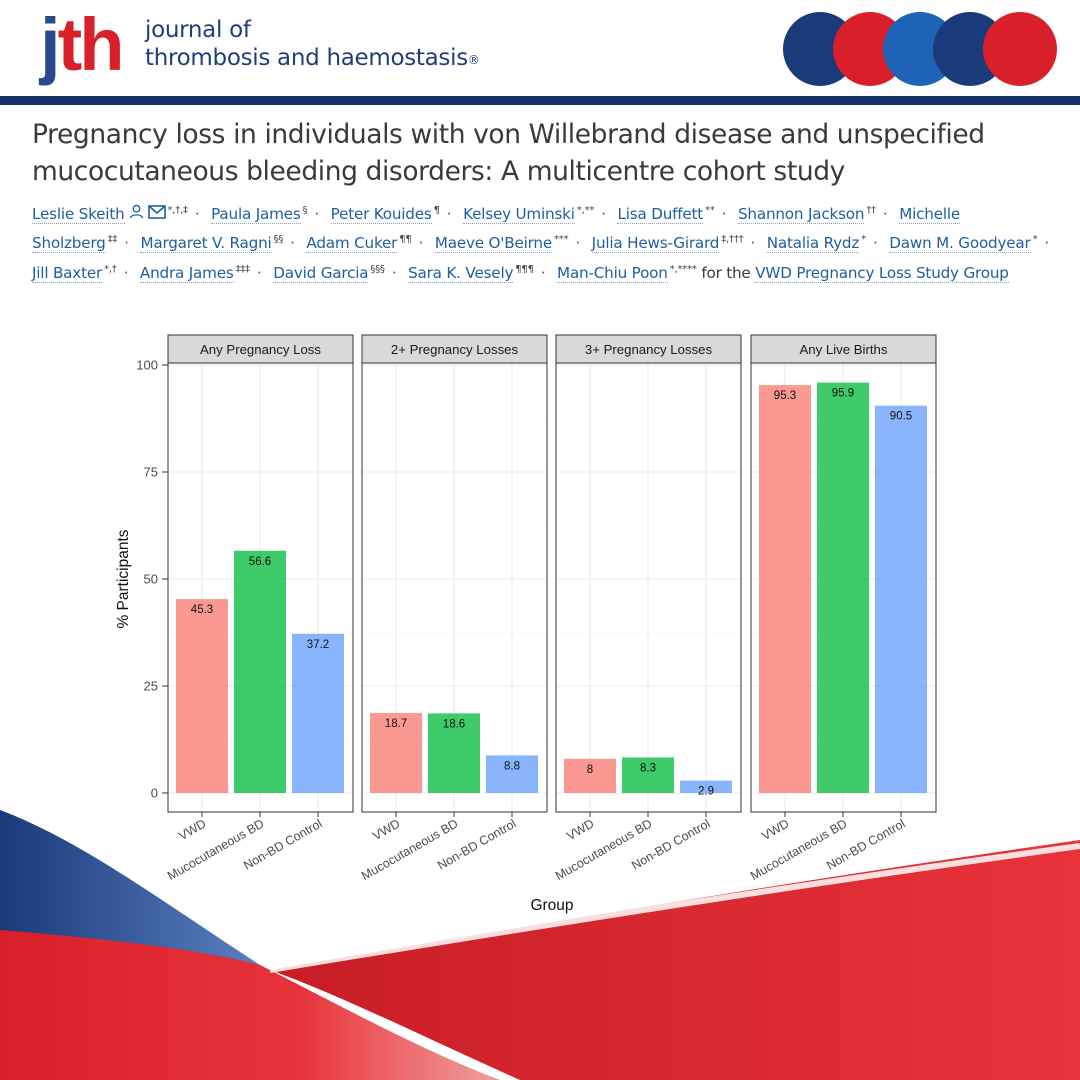  I want to click on author-affiliation-marks: §§, so click(278, 240).